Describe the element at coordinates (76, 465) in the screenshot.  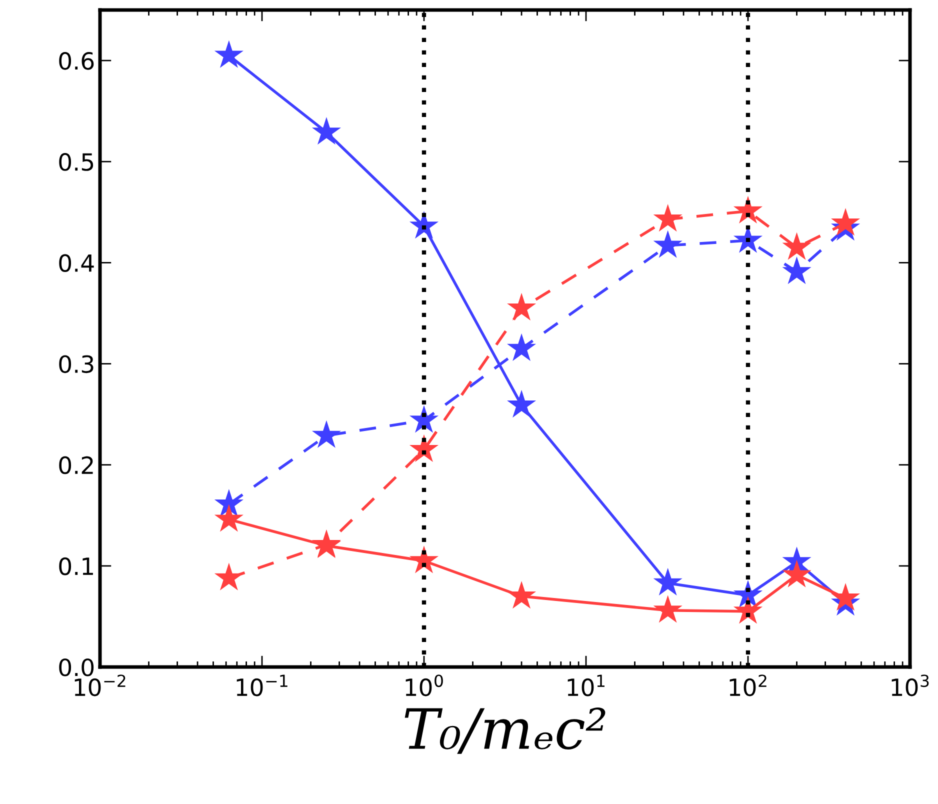
I see `y-tick-label: 0.2` at that location.